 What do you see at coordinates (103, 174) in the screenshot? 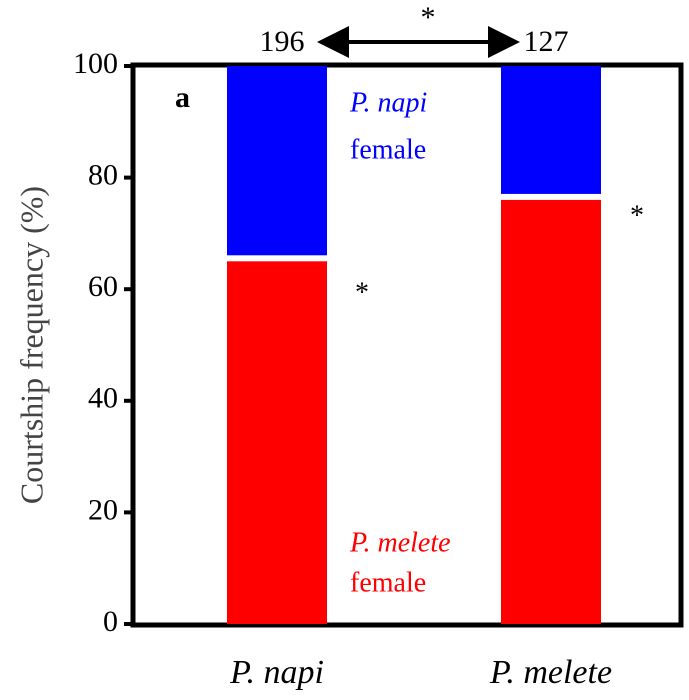
I see `y-tick-label: 80` at bounding box center [103, 174].